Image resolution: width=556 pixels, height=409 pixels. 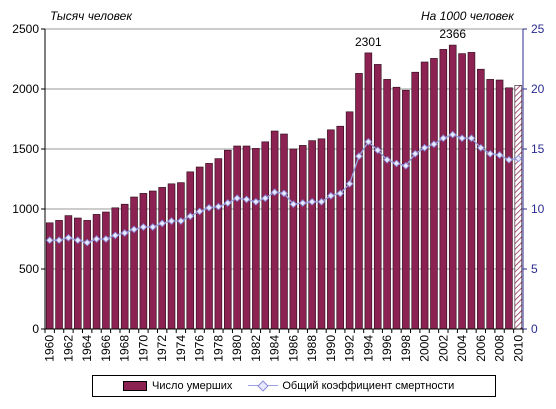 I want to click on bar-1985, so click(x=284, y=231).